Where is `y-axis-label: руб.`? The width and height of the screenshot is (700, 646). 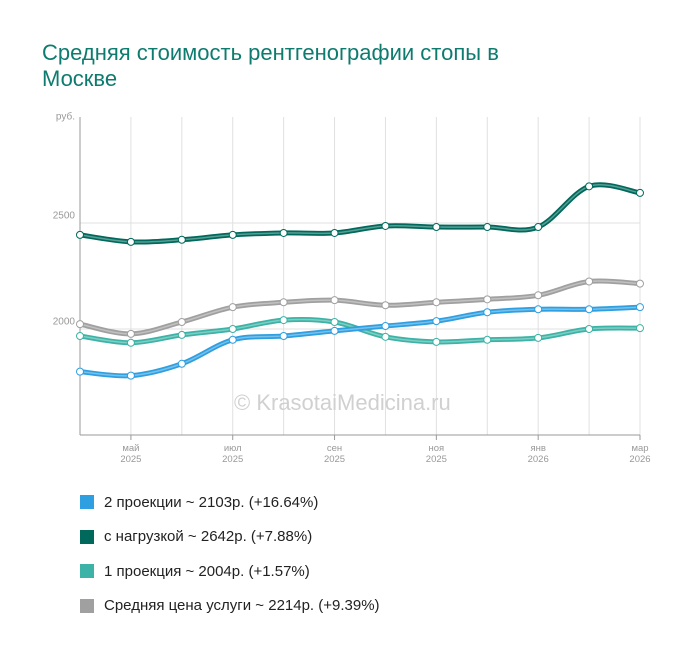
y-axis-label: руб. is located at coordinates (65, 117).